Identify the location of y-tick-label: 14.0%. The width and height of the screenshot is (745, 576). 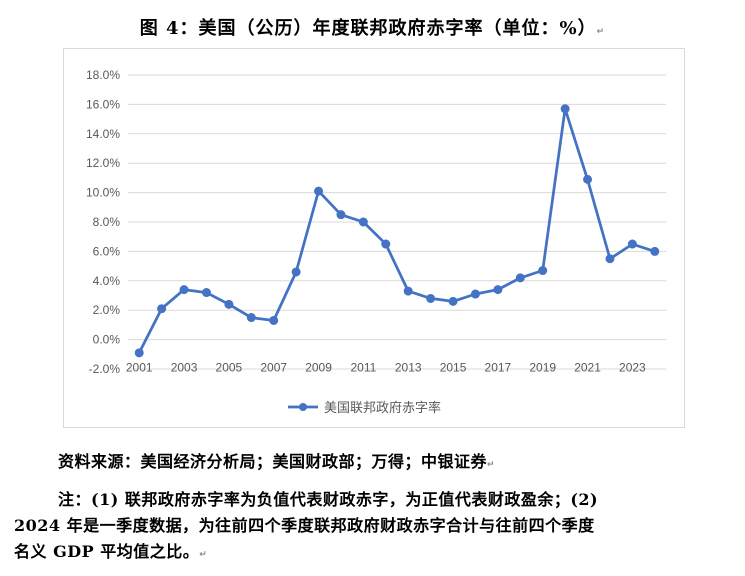
(103, 134).